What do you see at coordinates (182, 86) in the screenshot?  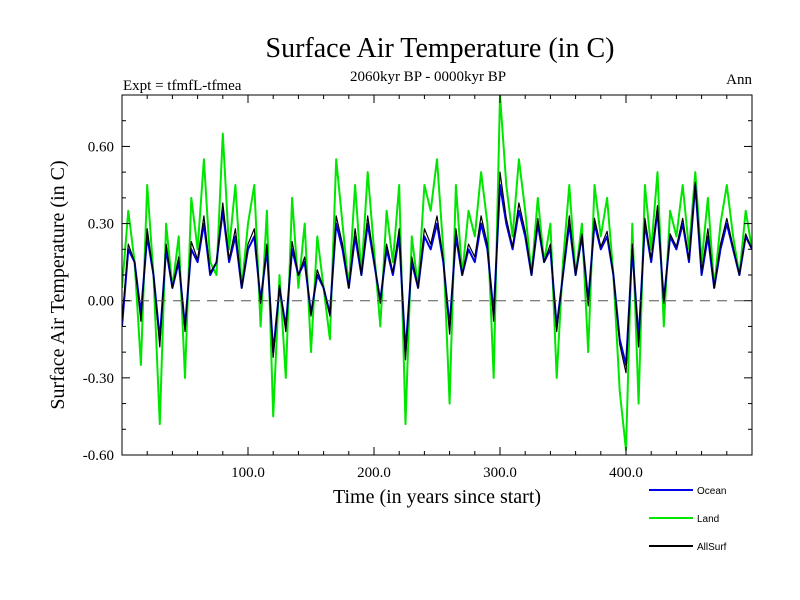 I see `experiment-label: Expt = tfmfL-tfmea` at bounding box center [182, 86].